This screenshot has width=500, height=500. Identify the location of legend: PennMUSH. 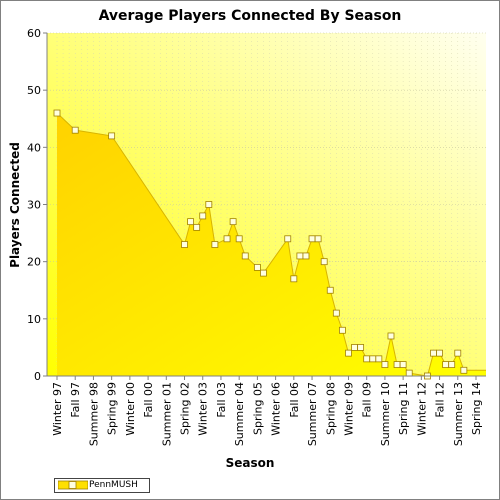
(102, 485).